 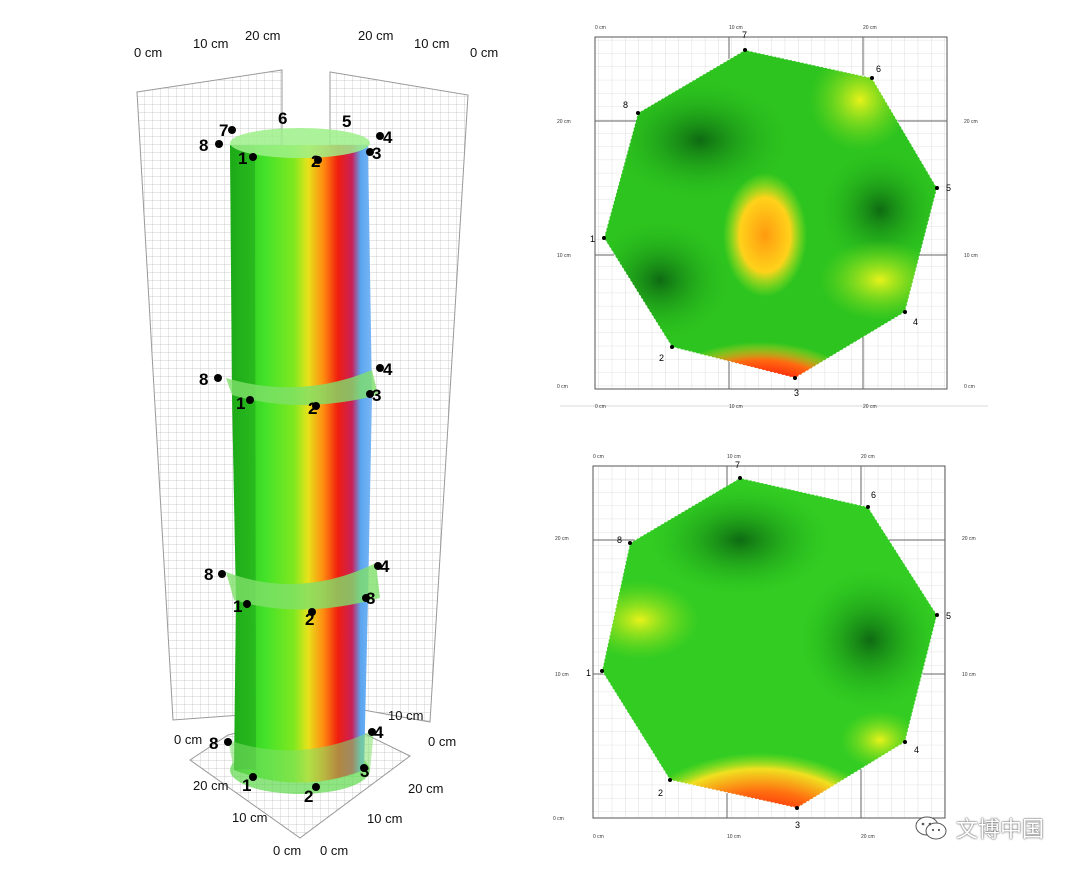 What do you see at coordinates (931, 828) in the screenshot?
I see `wechat-icon` at bounding box center [931, 828].